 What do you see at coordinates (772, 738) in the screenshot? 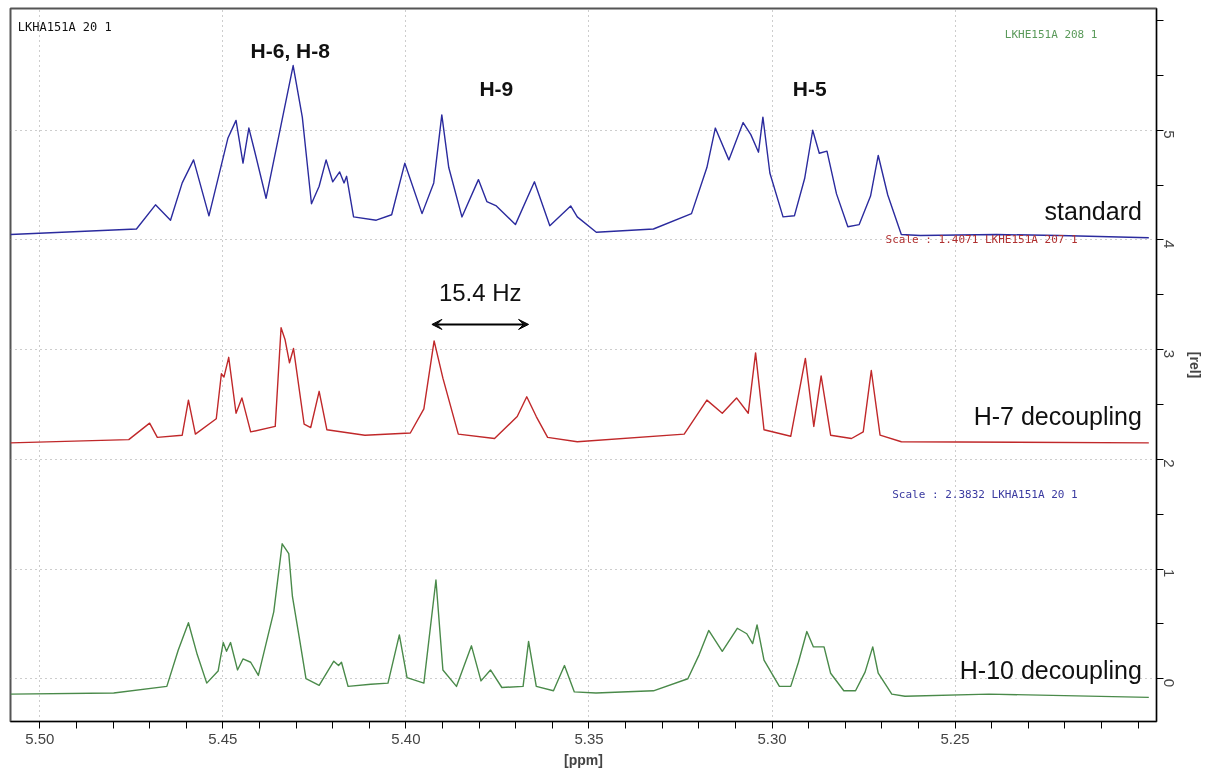
I see `x-tick-label: 5.30` at bounding box center [772, 738].